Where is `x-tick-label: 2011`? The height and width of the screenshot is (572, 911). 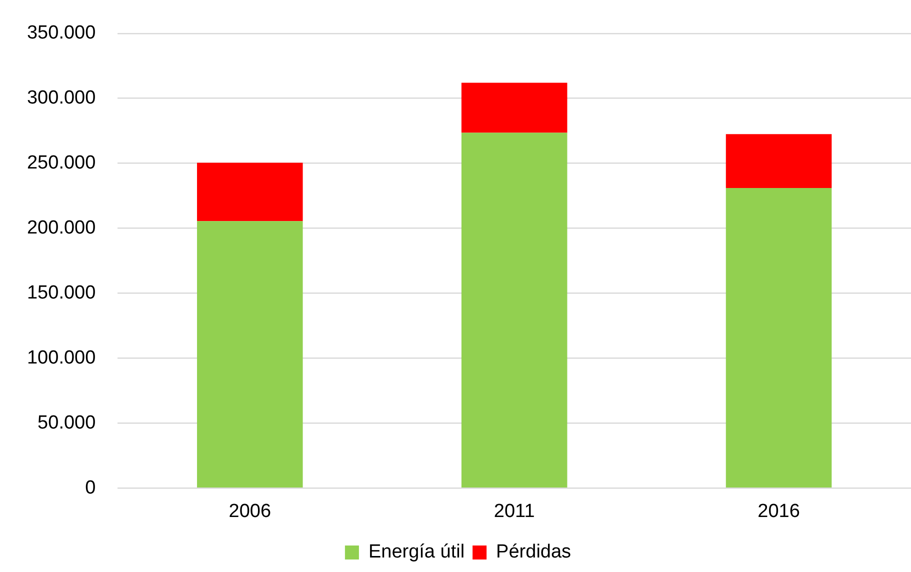 x-tick-label: 2011 is located at coordinates (514, 511).